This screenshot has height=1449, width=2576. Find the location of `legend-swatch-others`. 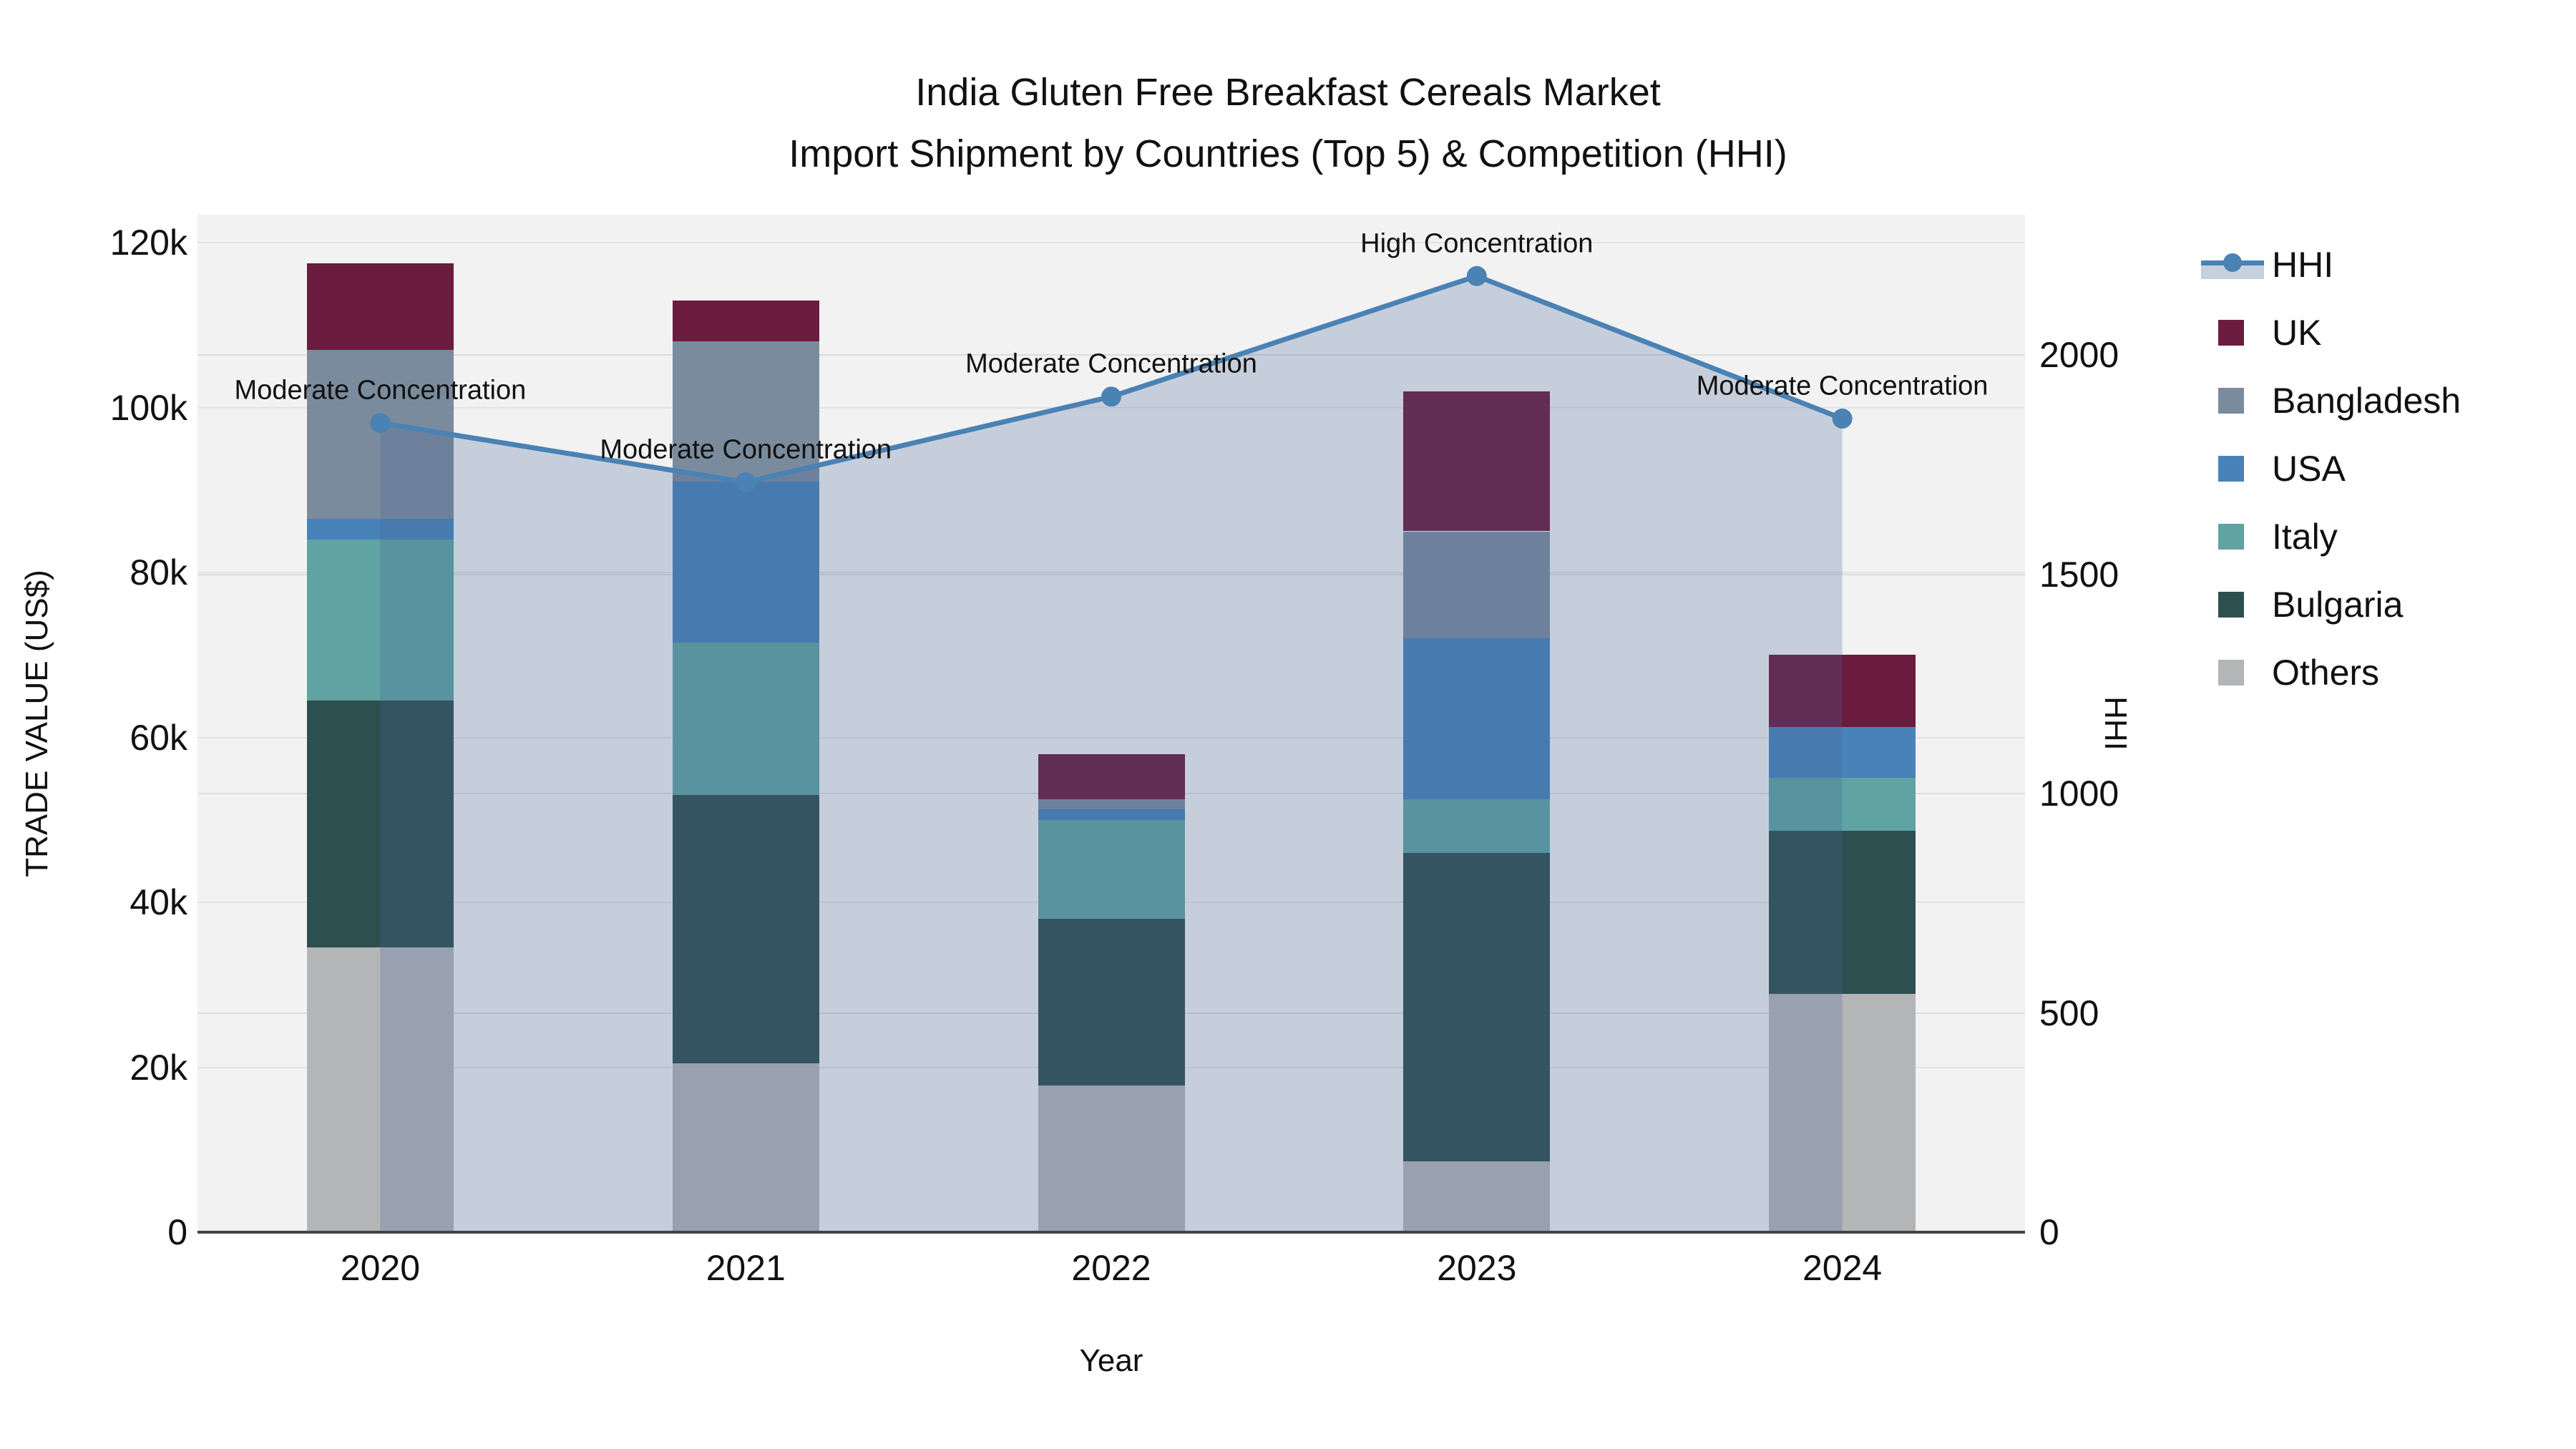

legend-swatch-others is located at coordinates (2231, 673).